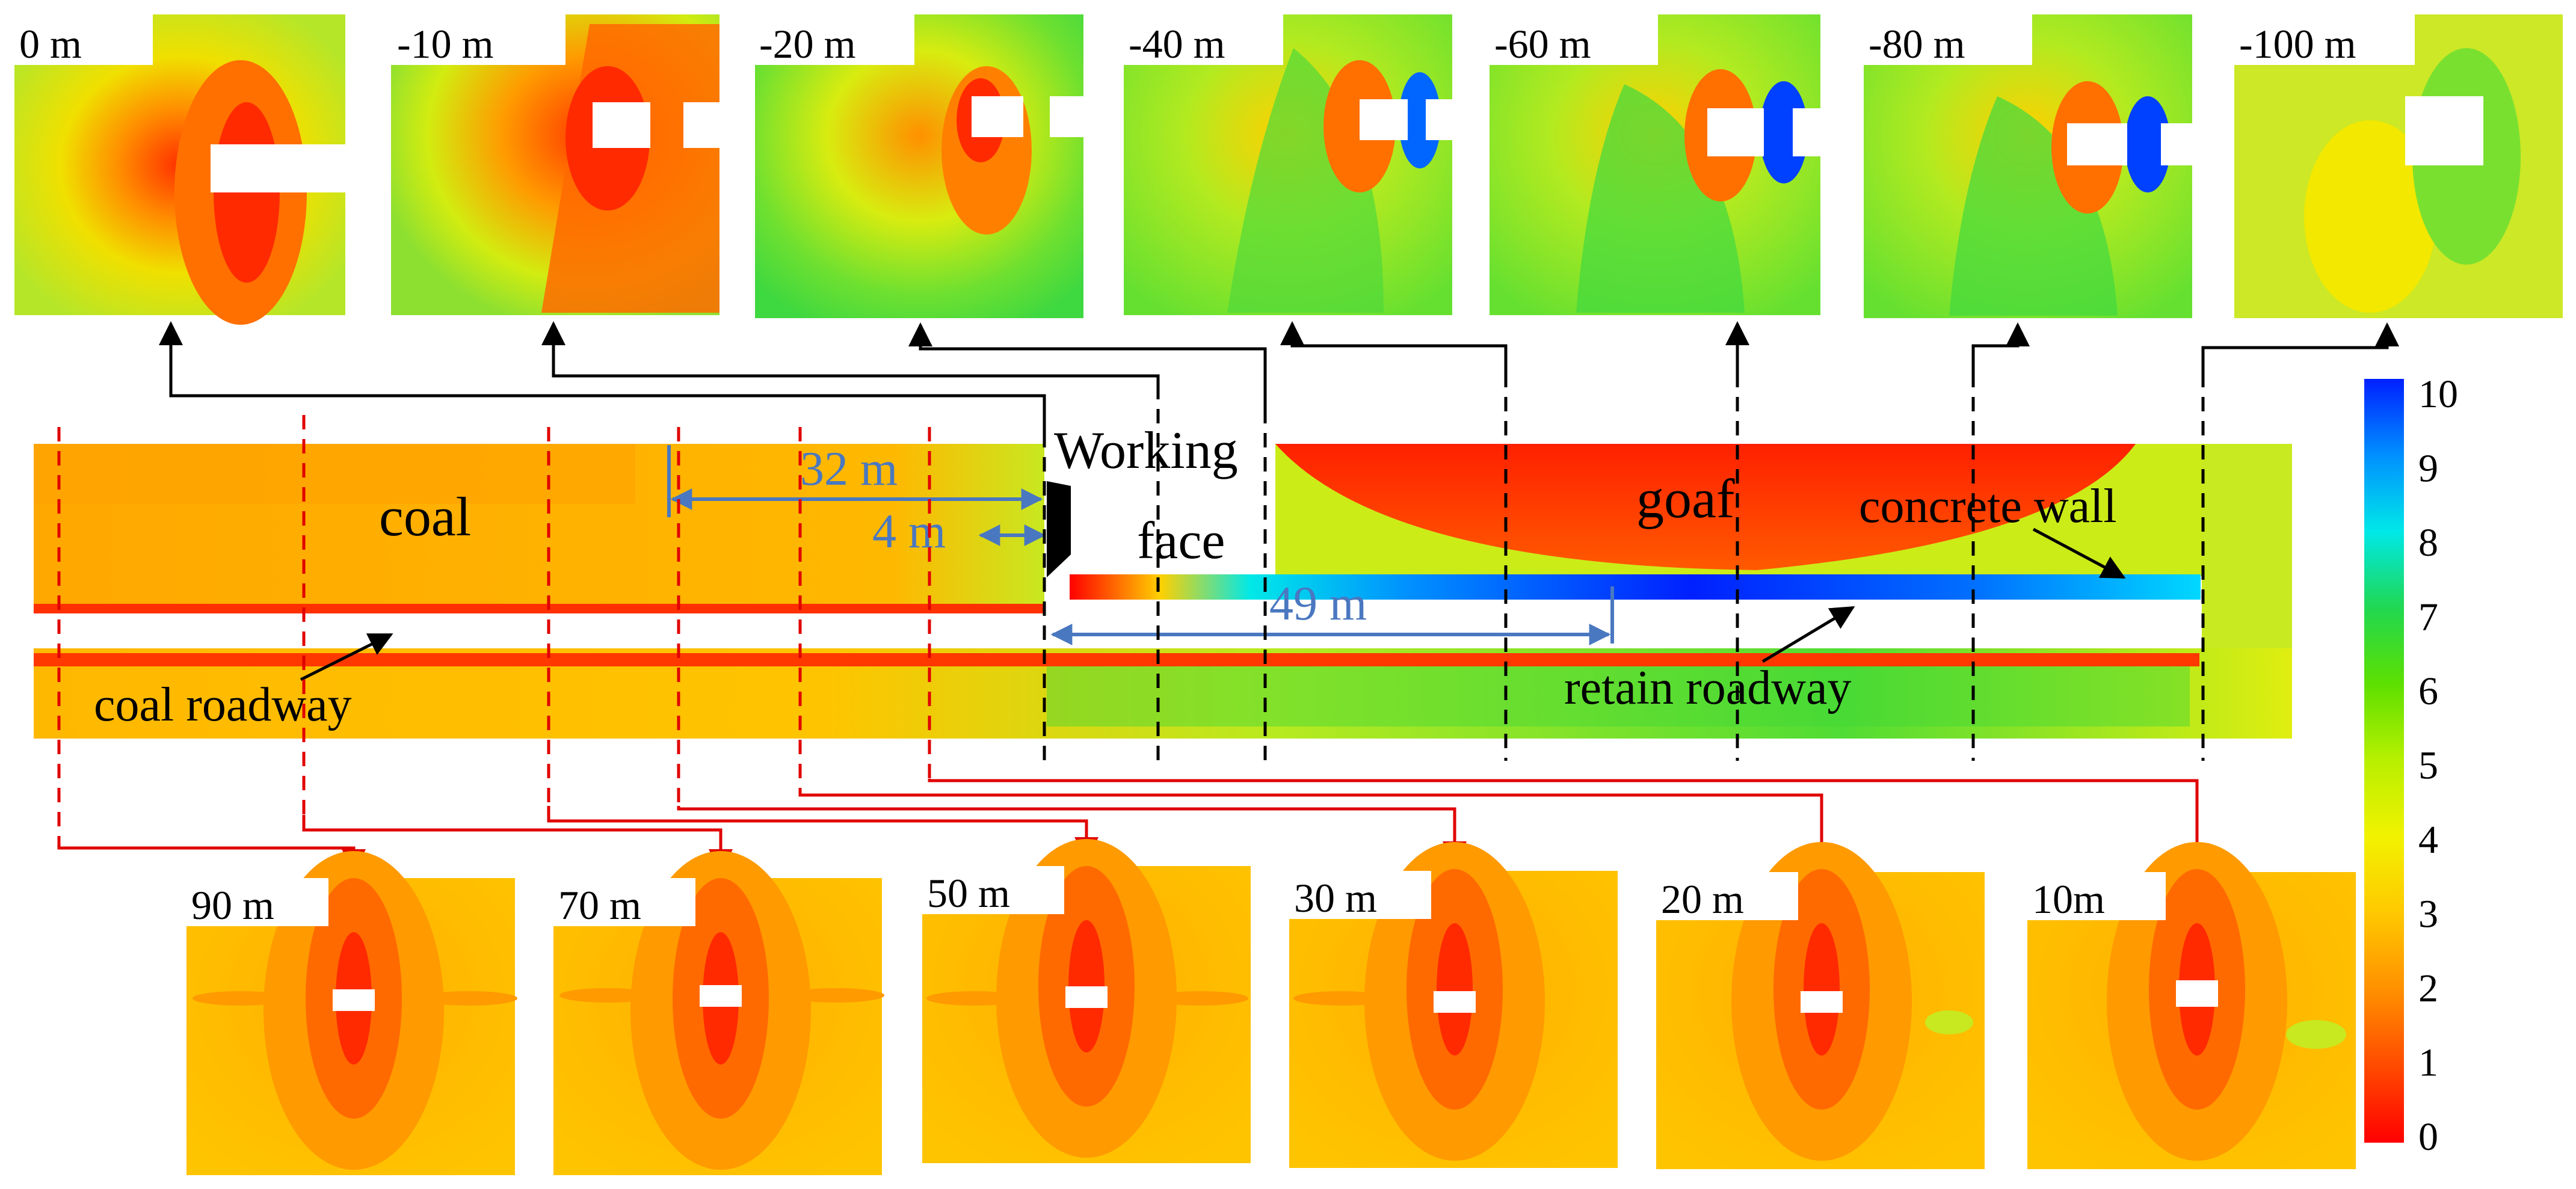  What do you see at coordinates (1542, 44) in the screenshot?
I see `top-panel-label: -60 m` at bounding box center [1542, 44].